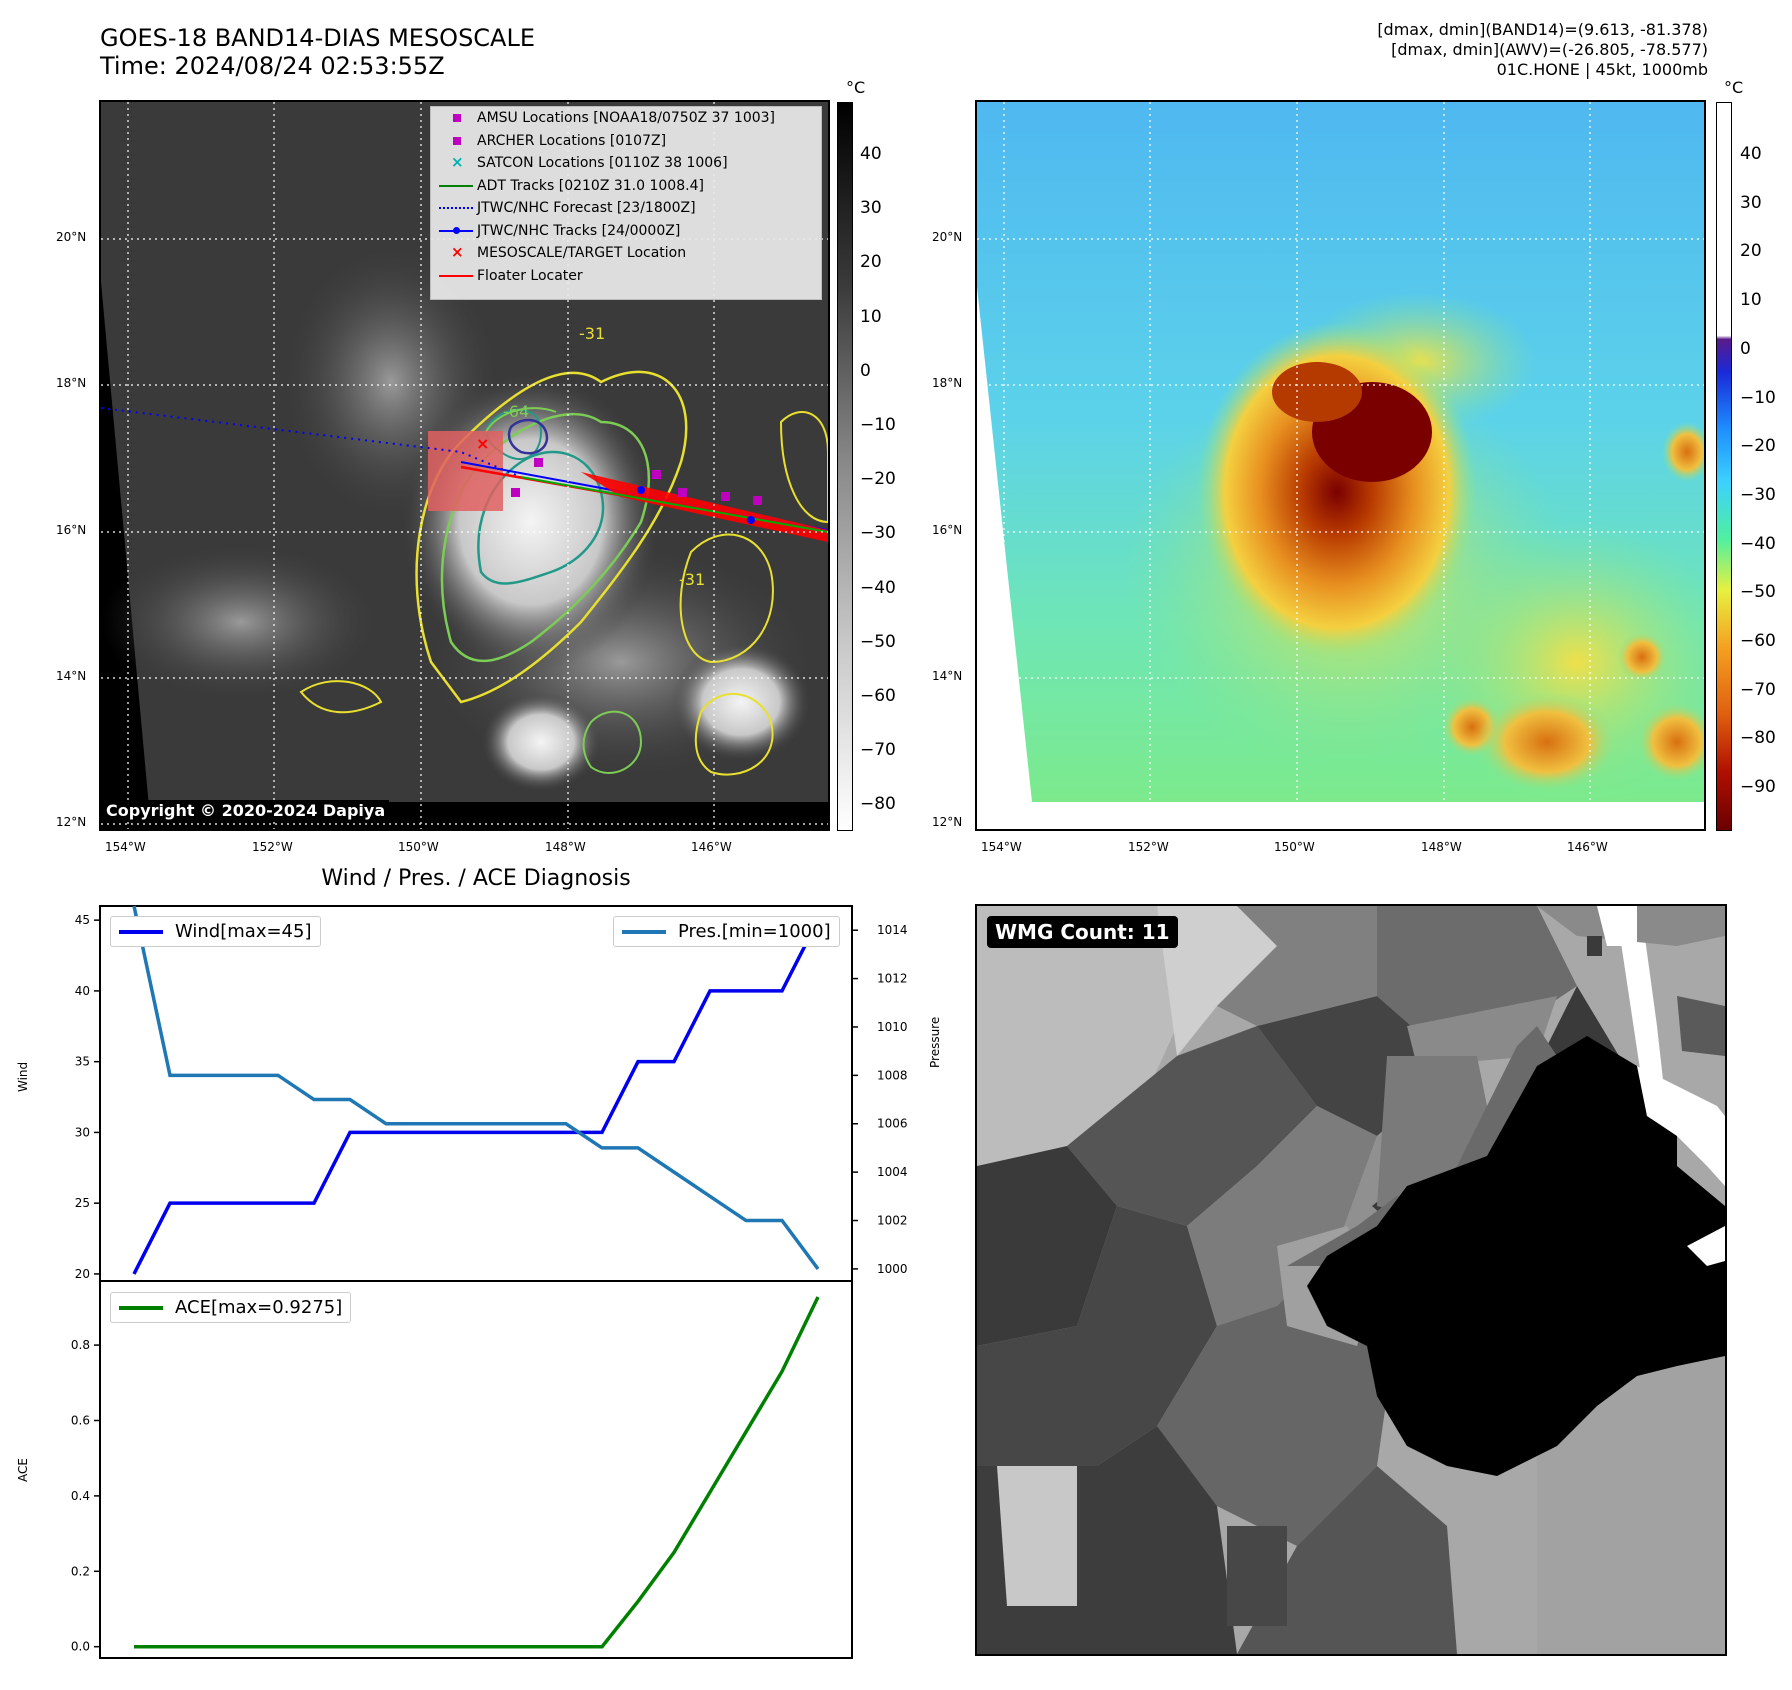 This screenshot has height=1690, width=1792. Describe the element at coordinates (582, 253) in the screenshot. I see `legend-label: MESOSCALE/TARGET Location` at that location.